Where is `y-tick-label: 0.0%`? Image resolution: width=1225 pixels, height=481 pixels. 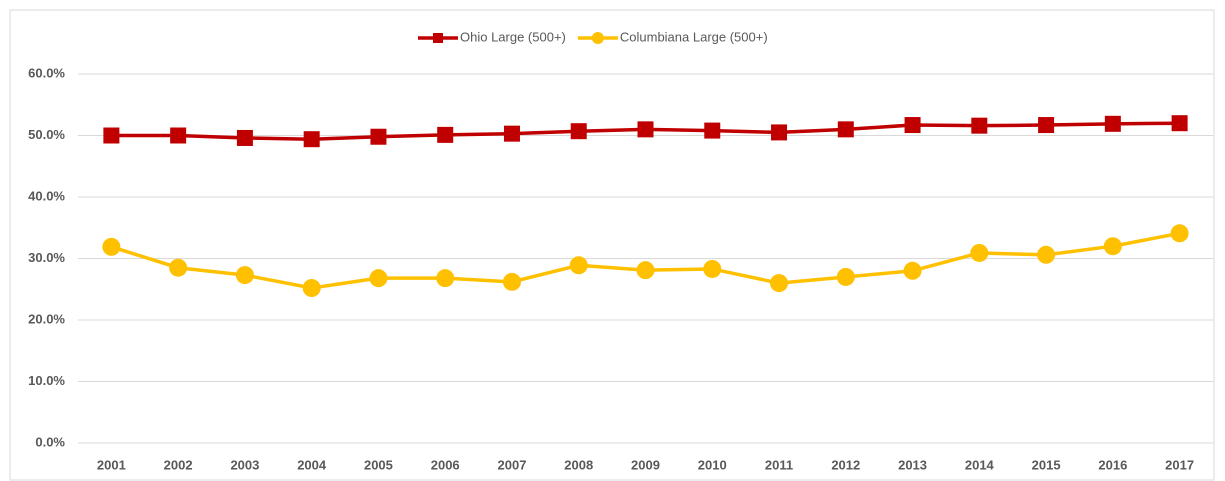 y-tick-label: 0.0% is located at coordinates (50, 441).